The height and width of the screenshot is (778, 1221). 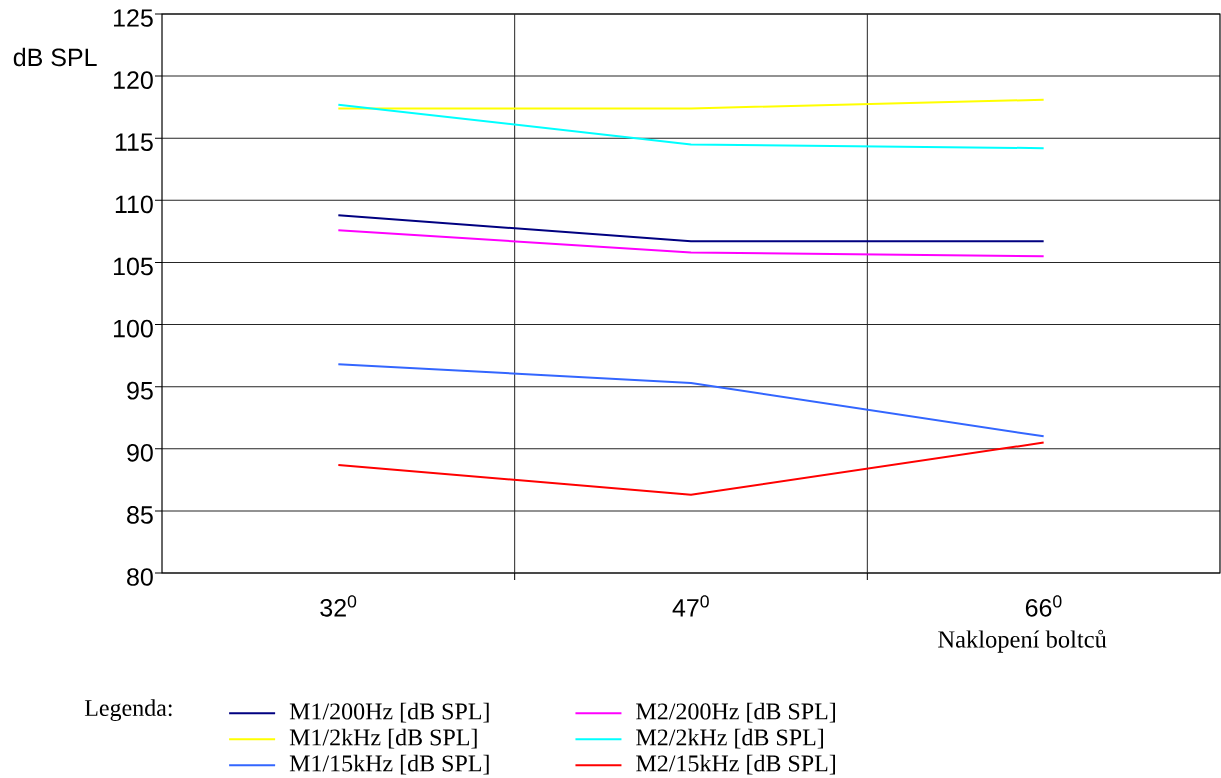 What do you see at coordinates (133, 18) in the screenshot?
I see `y-tick-label: 125` at bounding box center [133, 18].